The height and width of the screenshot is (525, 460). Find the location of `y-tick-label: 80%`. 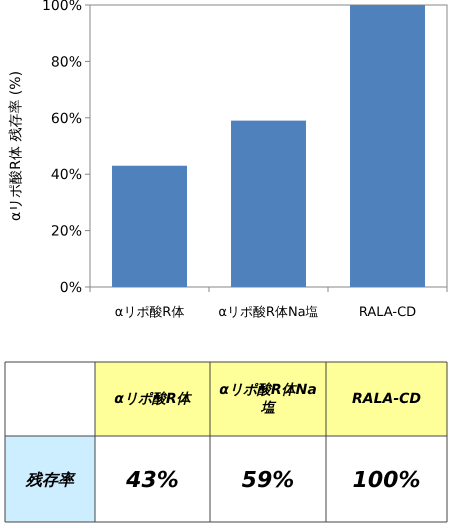

y-tick-label: 80% is located at coordinates (66, 62).